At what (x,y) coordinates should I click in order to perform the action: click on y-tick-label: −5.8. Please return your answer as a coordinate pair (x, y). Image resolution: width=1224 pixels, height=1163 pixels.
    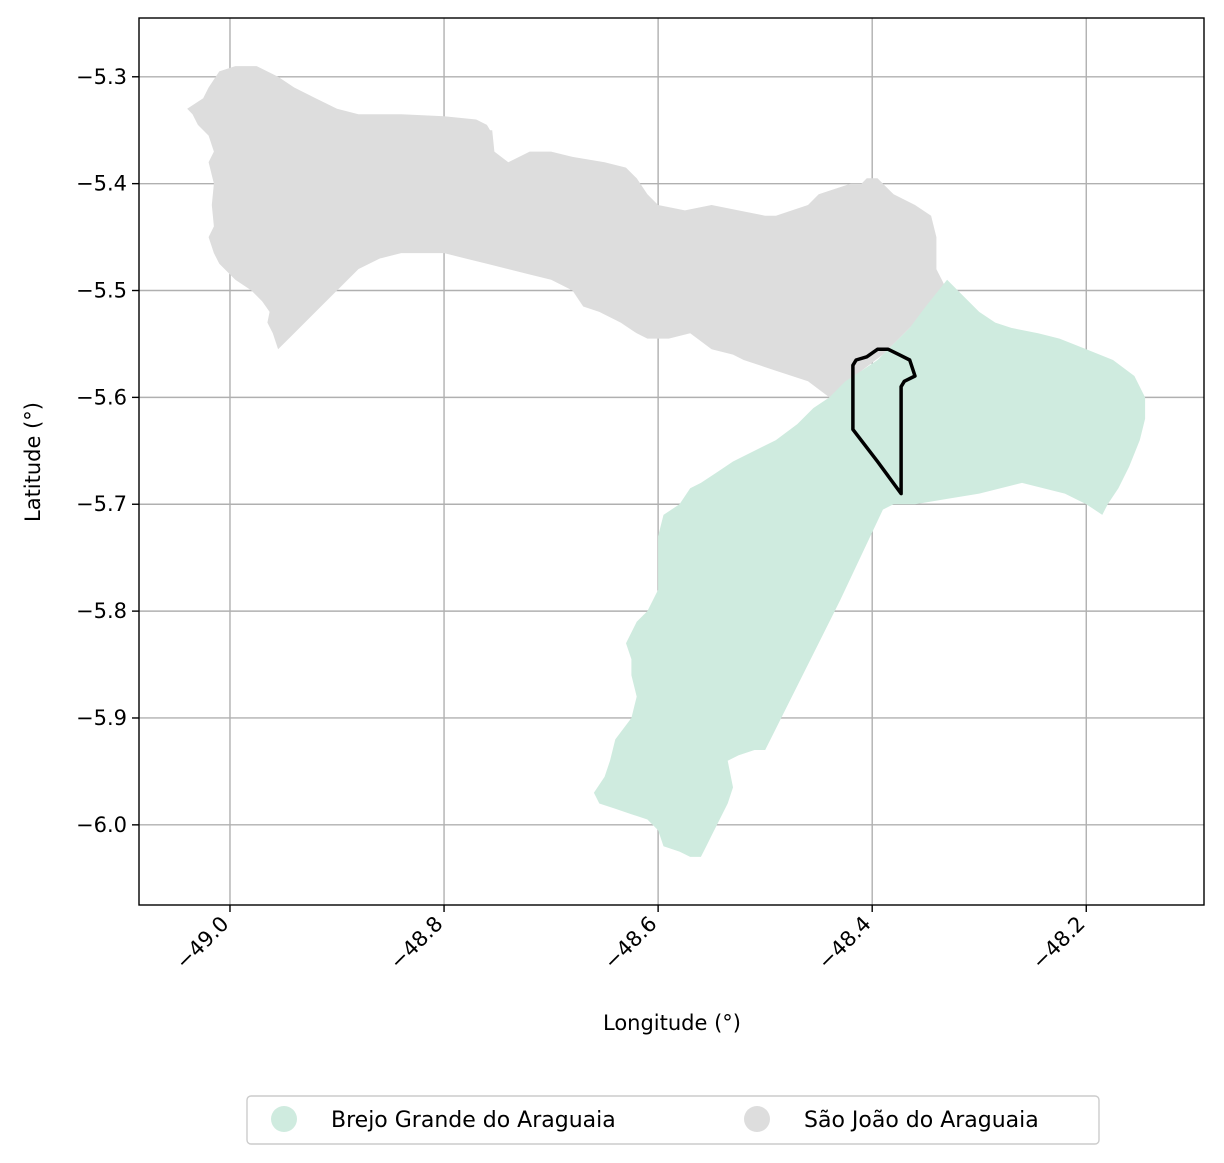
    Looking at the image, I should click on (101, 611).